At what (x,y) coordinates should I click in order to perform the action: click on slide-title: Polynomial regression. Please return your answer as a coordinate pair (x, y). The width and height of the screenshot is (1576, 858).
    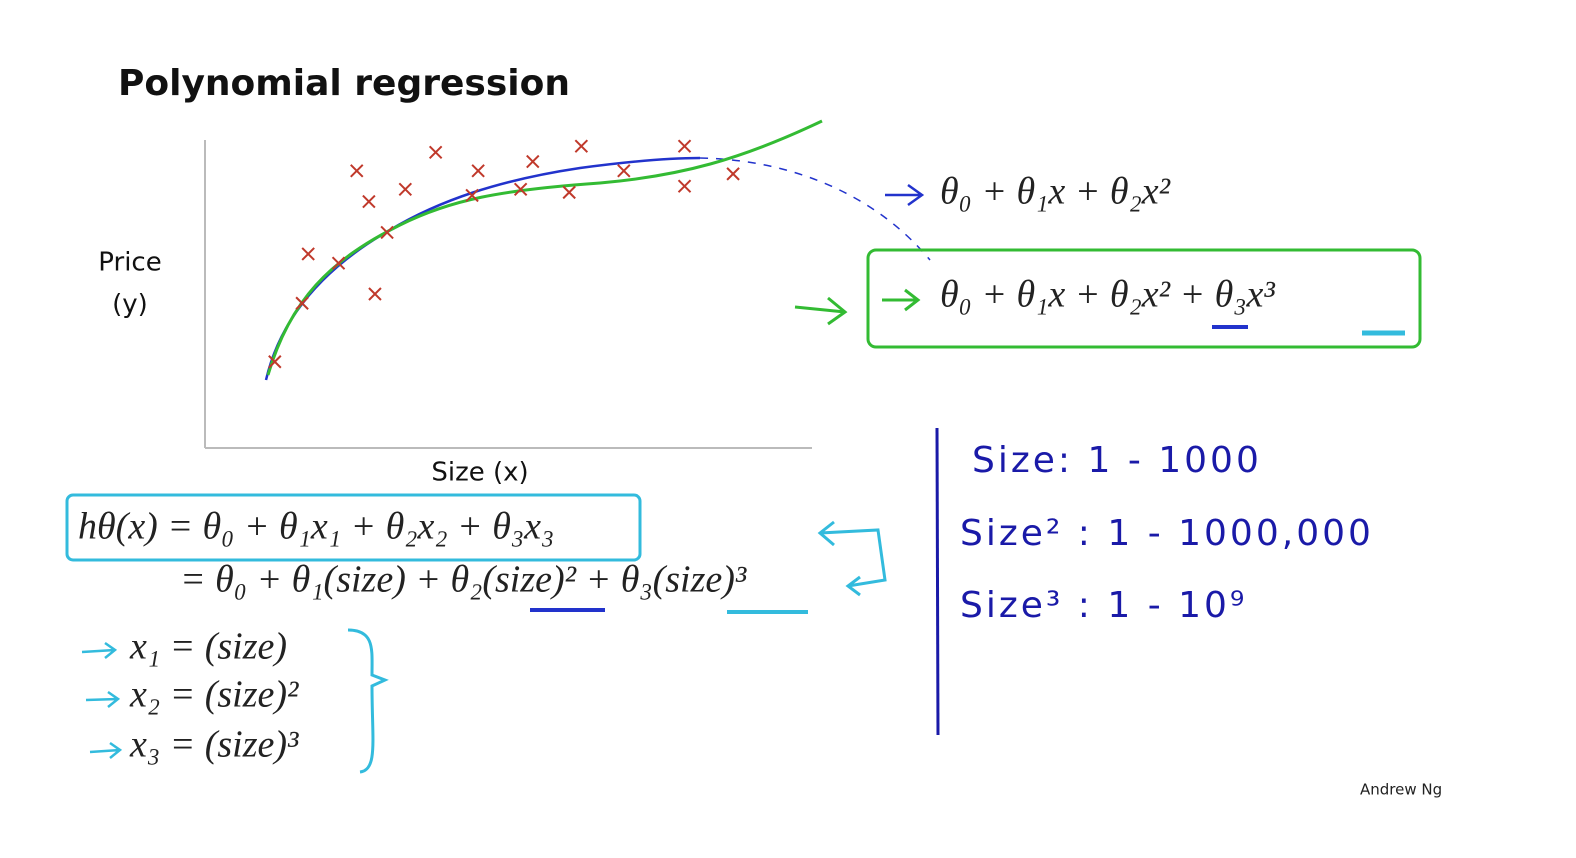
    Looking at the image, I should click on (344, 83).